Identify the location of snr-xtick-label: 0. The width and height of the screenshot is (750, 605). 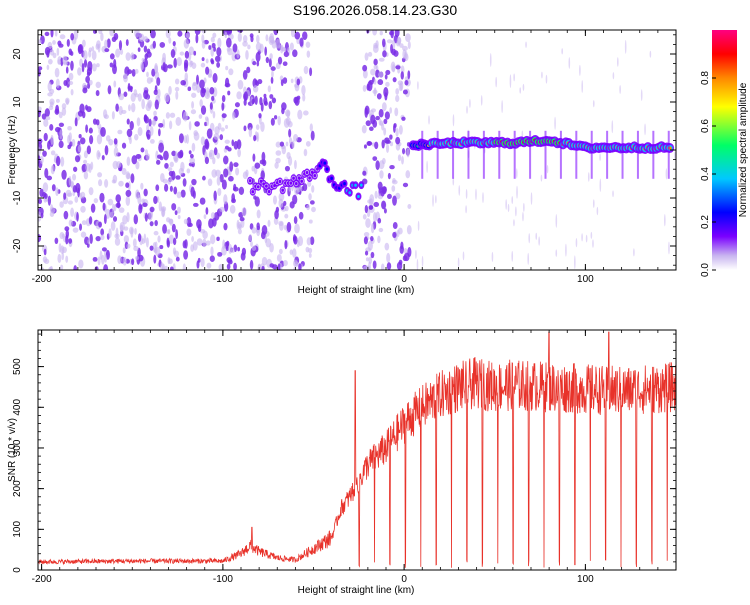
(404, 579).